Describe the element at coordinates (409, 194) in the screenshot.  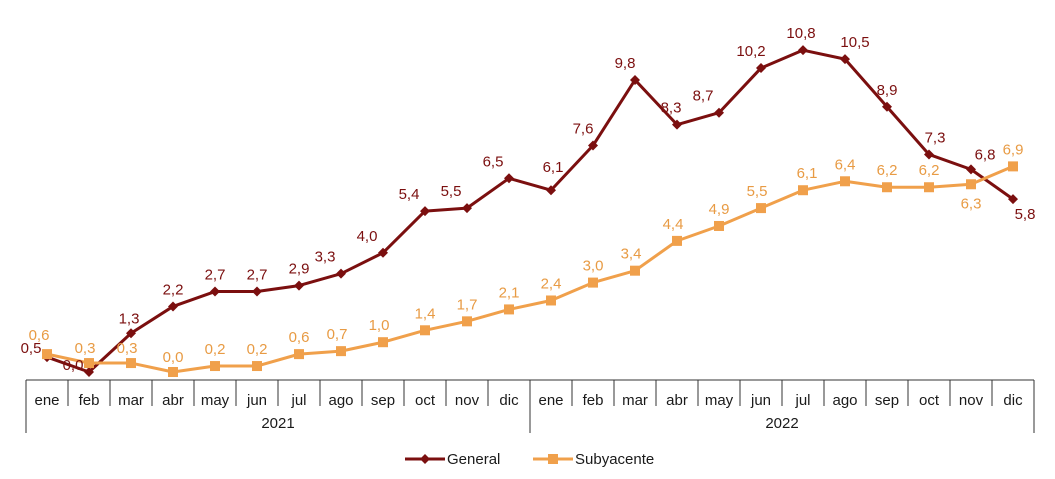
I see `data-label: 5,4` at that location.